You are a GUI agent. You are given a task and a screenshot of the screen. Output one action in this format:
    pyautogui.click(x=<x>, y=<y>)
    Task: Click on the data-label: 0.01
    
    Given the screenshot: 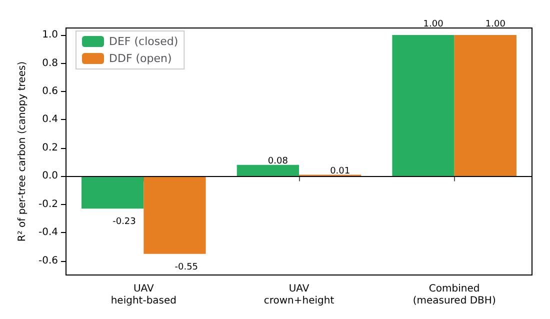 What is the action you would take?
    pyautogui.click(x=340, y=171)
    